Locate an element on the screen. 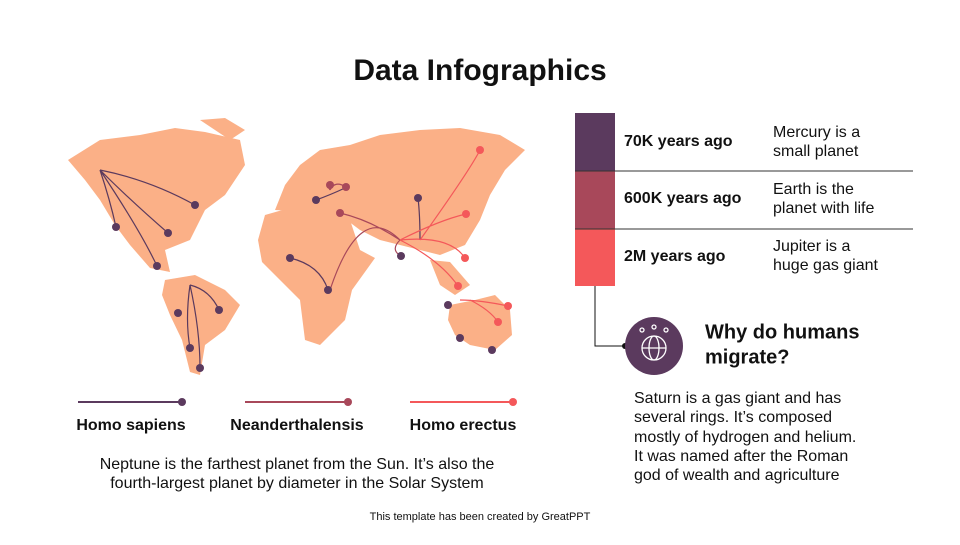  time: 2M years ago is located at coordinates (675, 256).